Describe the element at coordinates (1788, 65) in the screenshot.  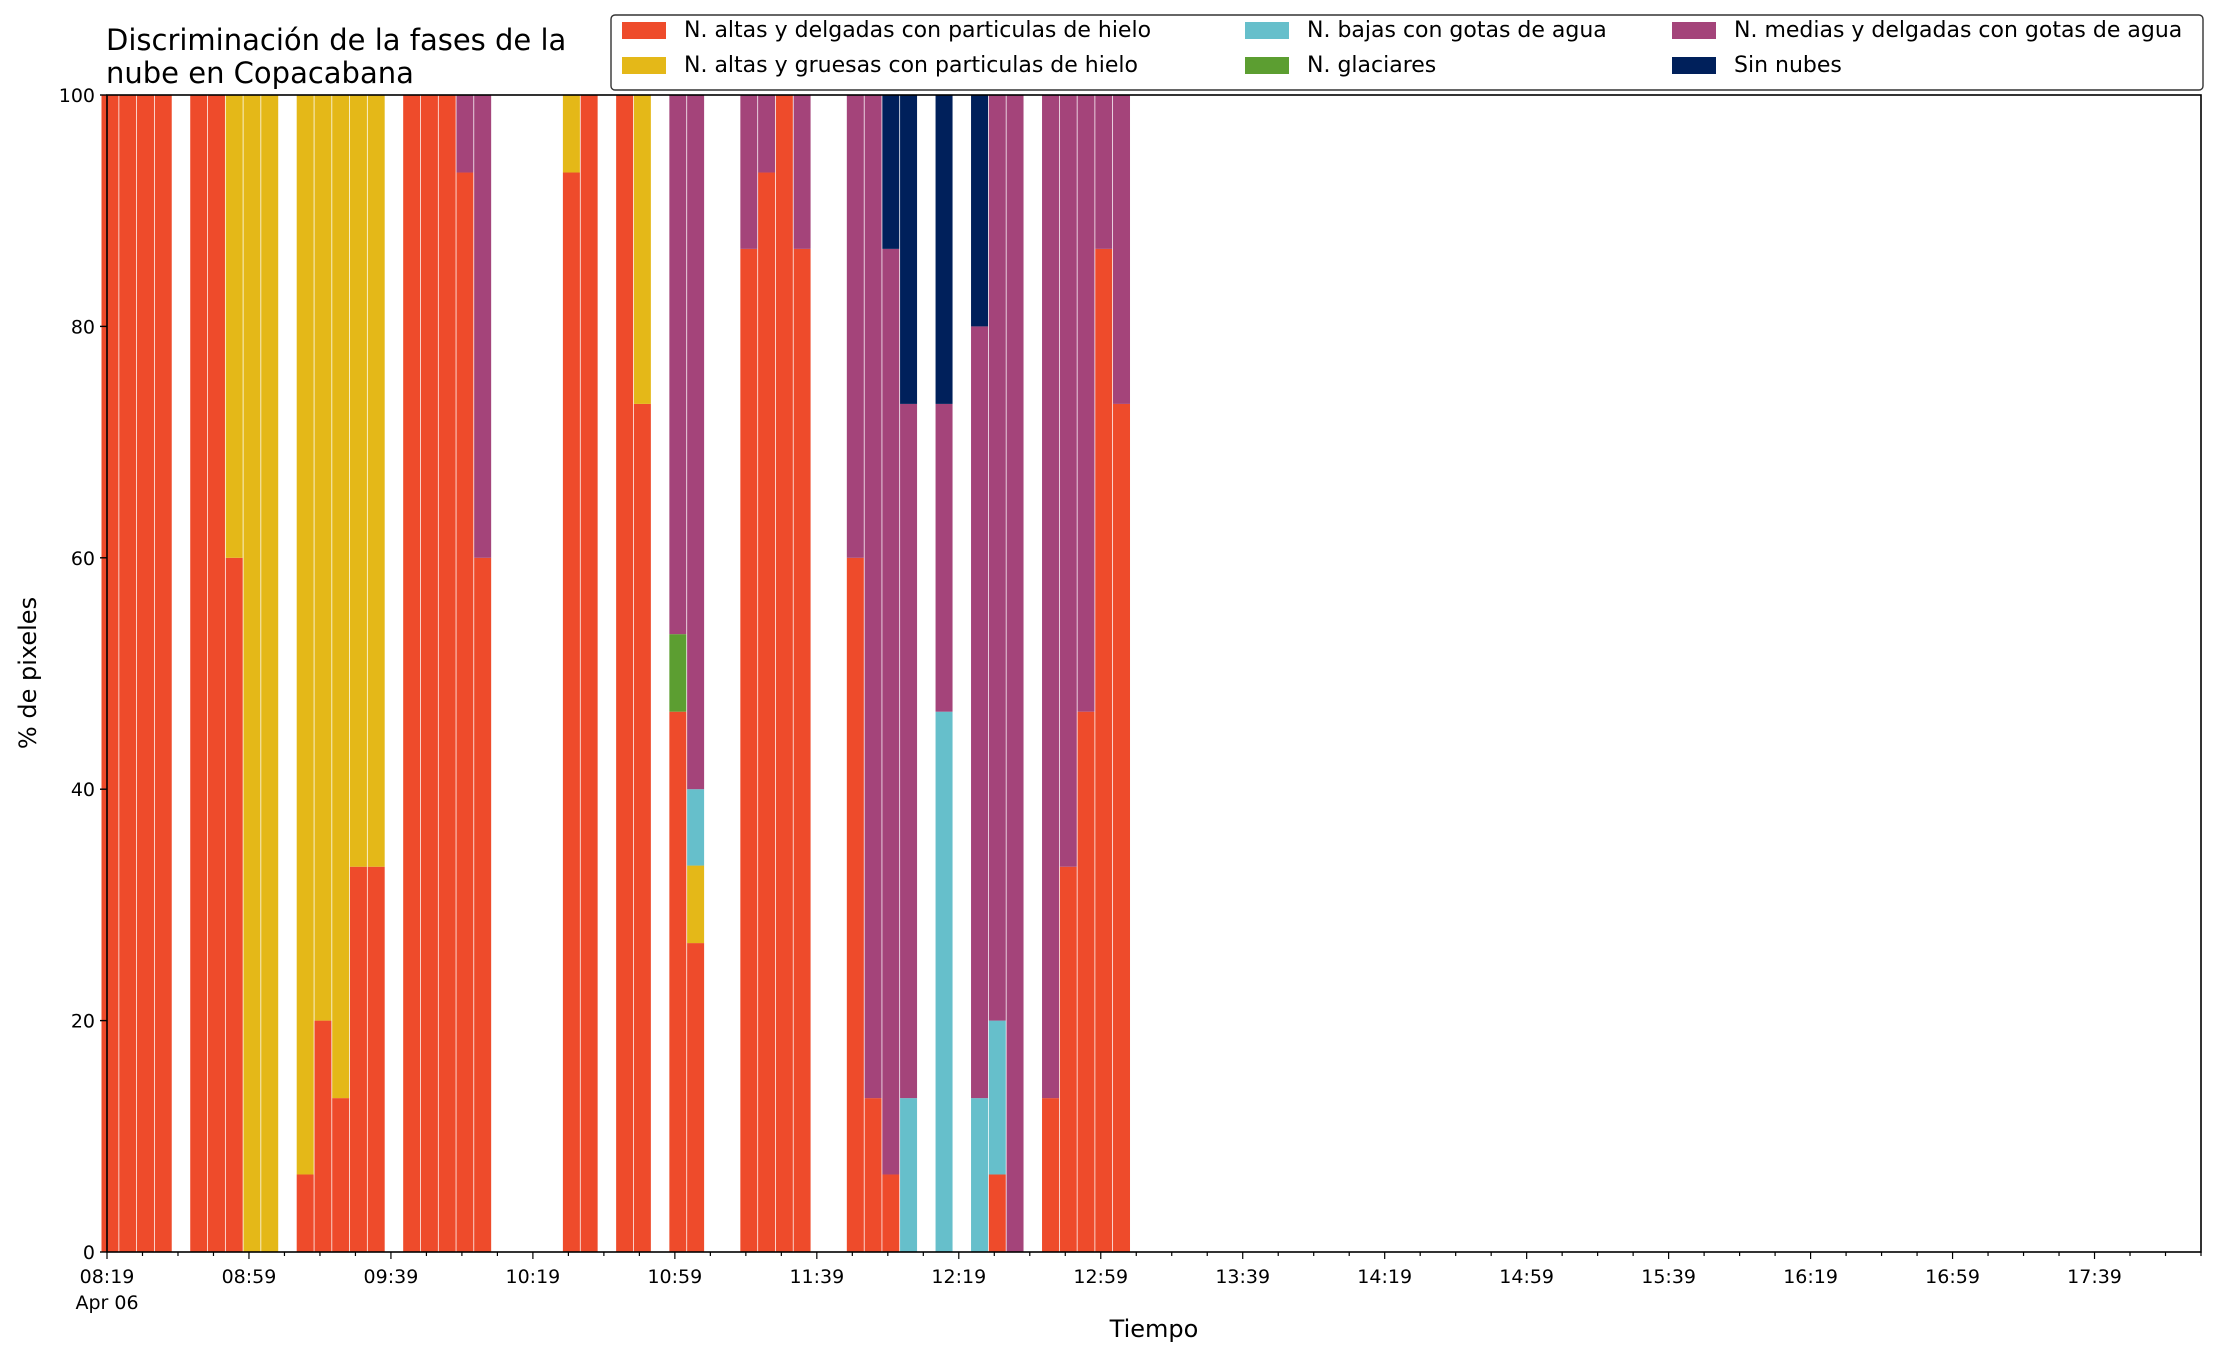
I see `legend-label: Sin nubes` at that location.